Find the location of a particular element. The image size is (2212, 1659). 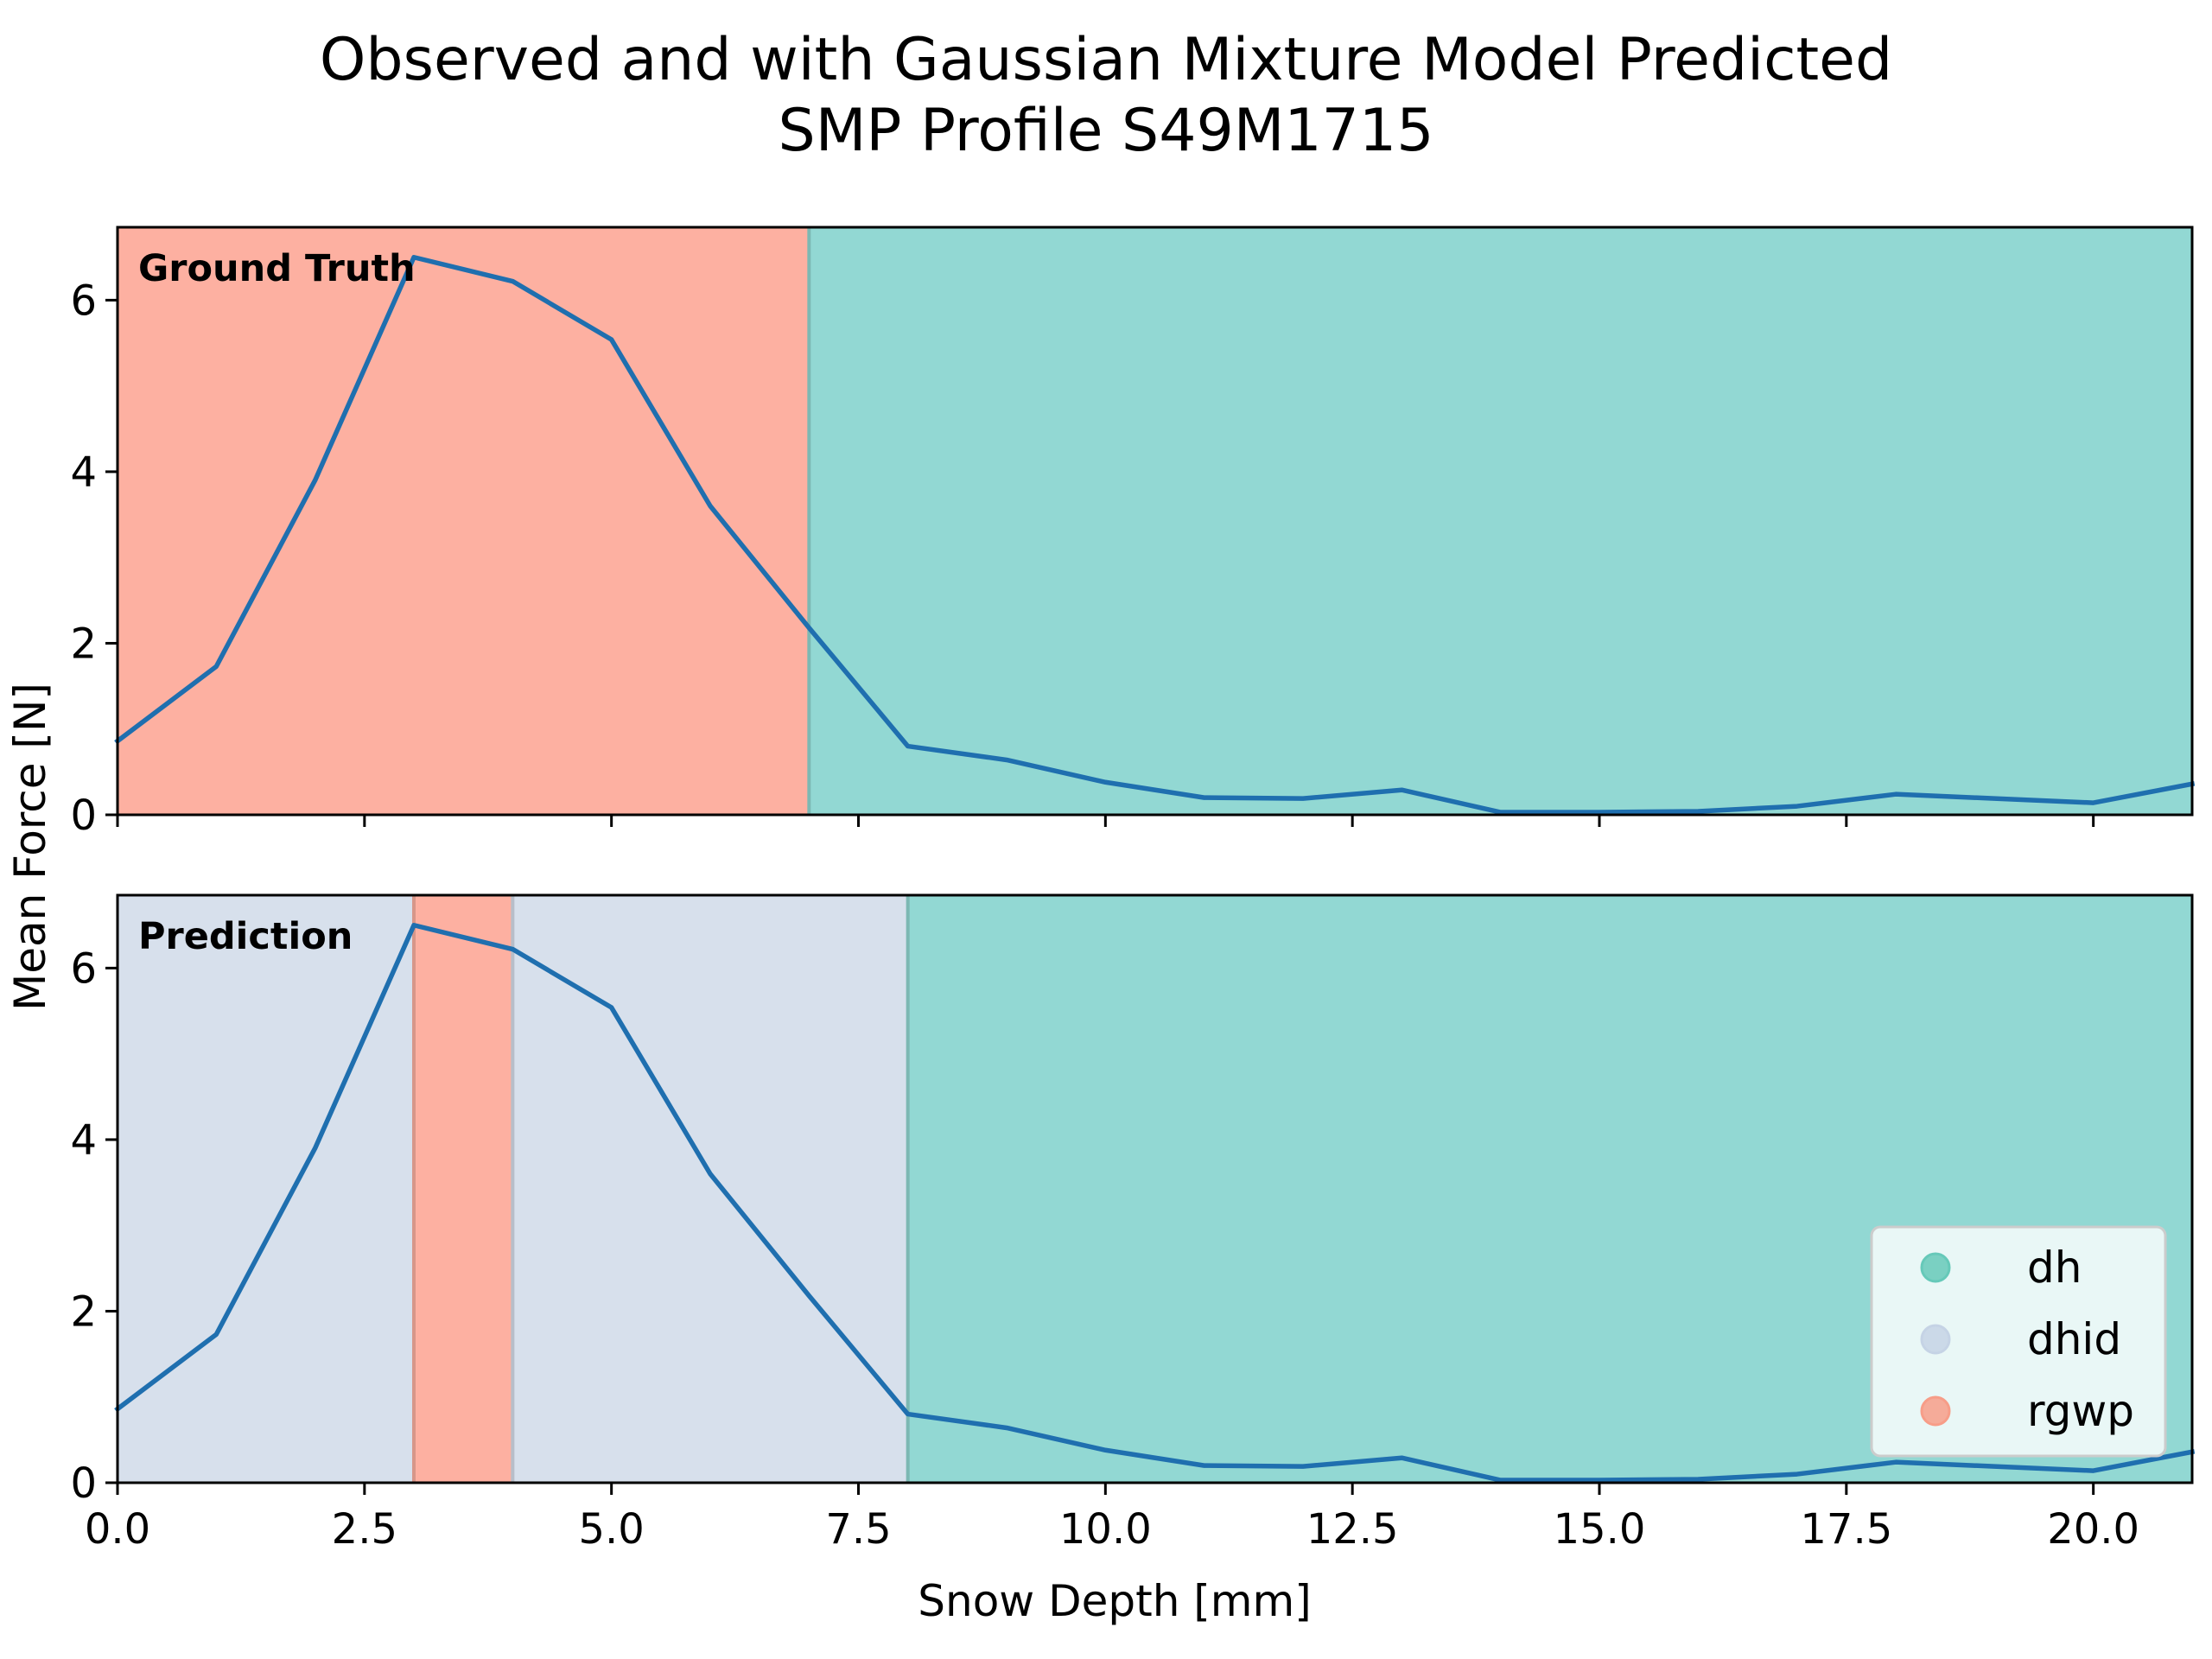

x-tick-label: 10.0 is located at coordinates (1105, 1529).